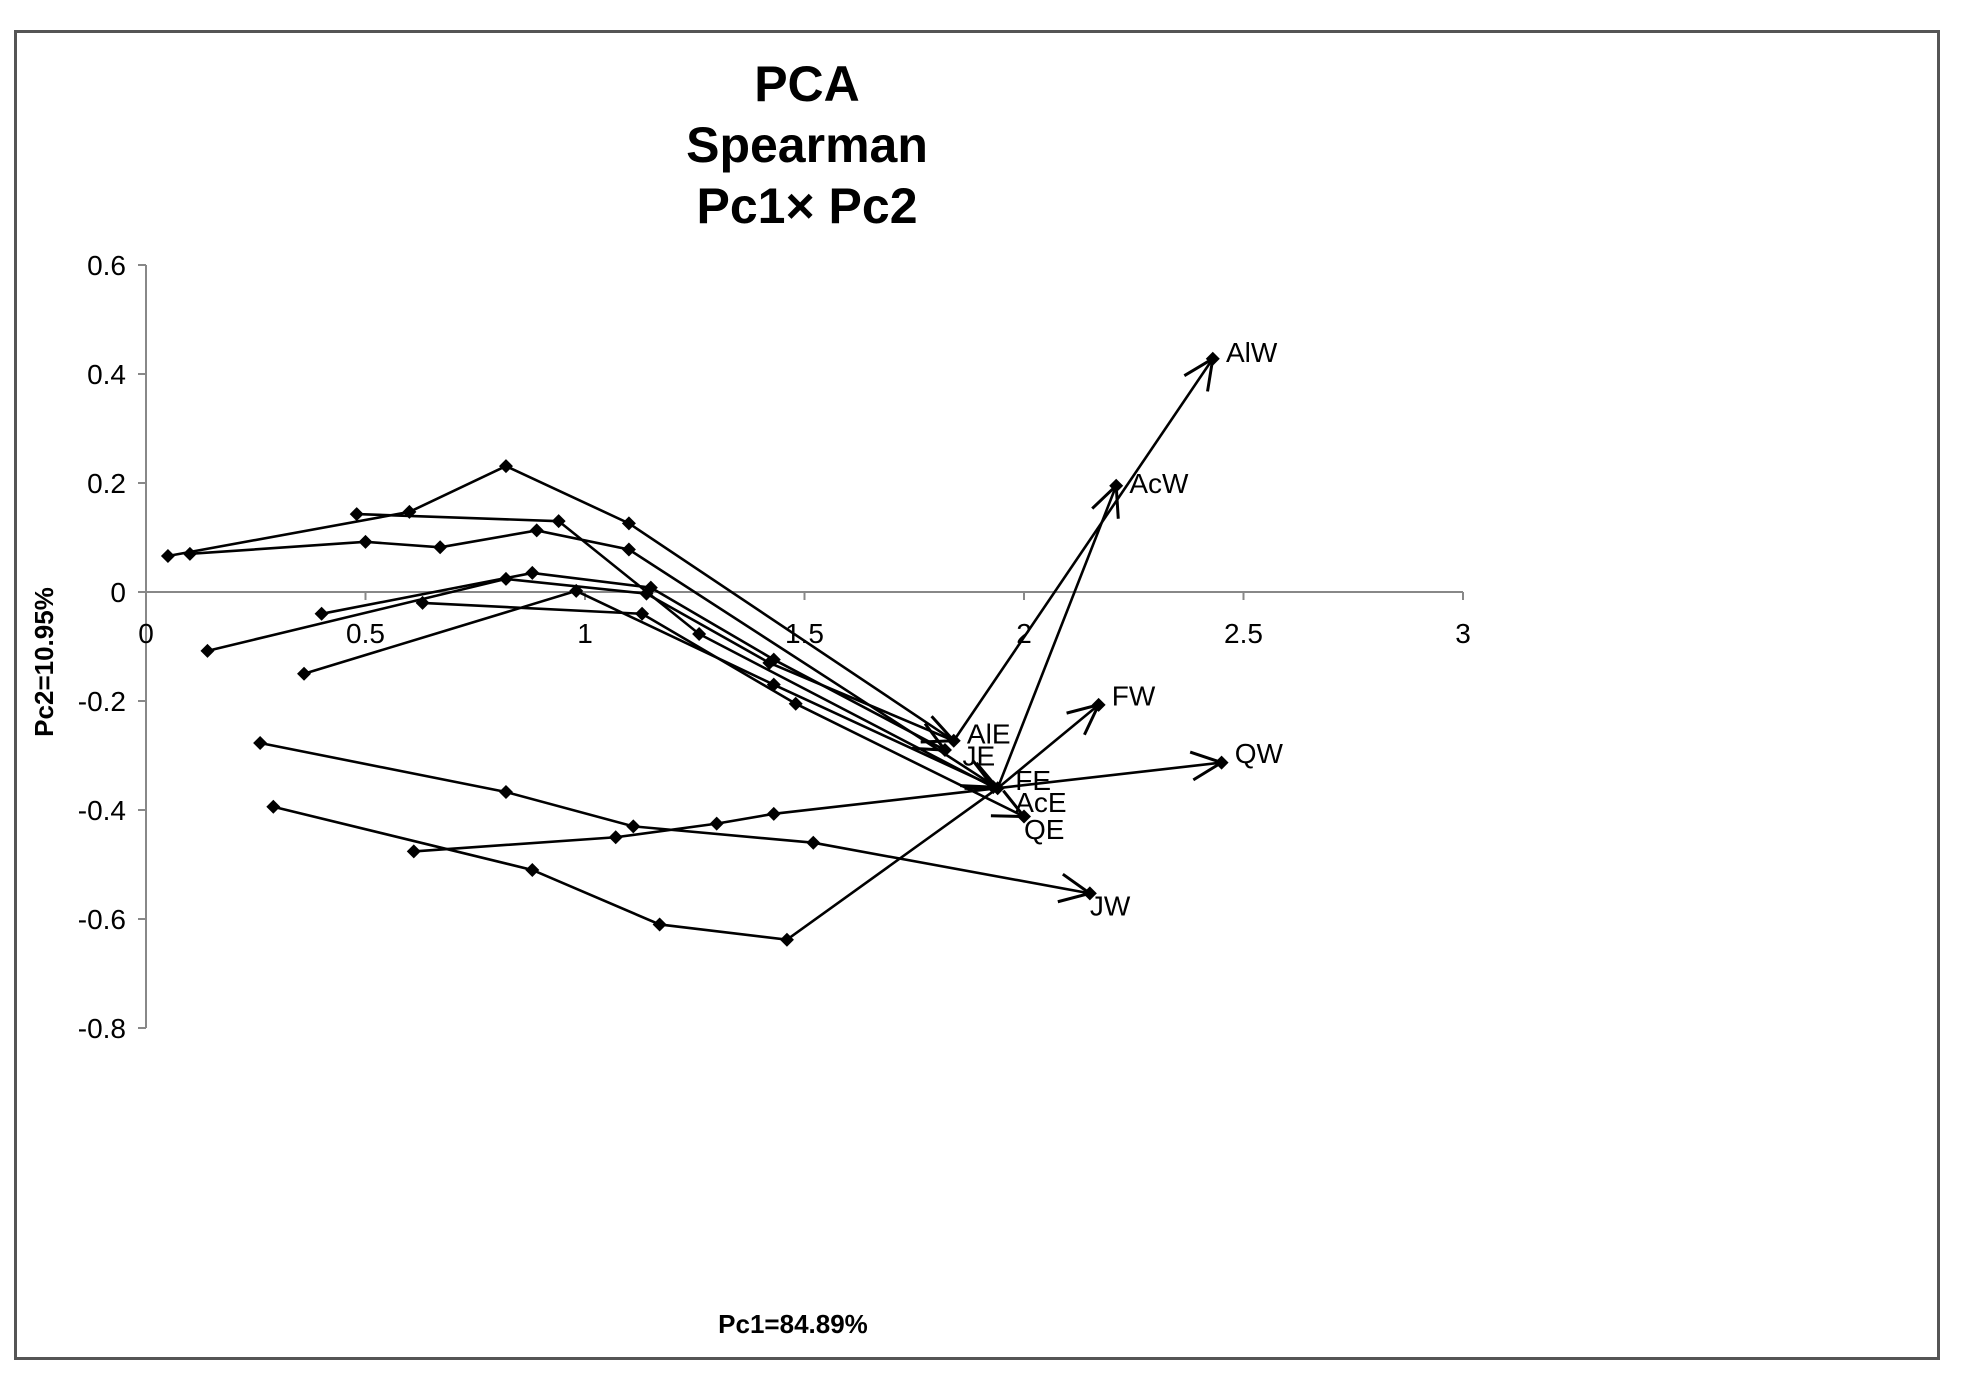 The image size is (1964, 1374). I want to click on y-tick-label: -0.4, so click(102, 810).